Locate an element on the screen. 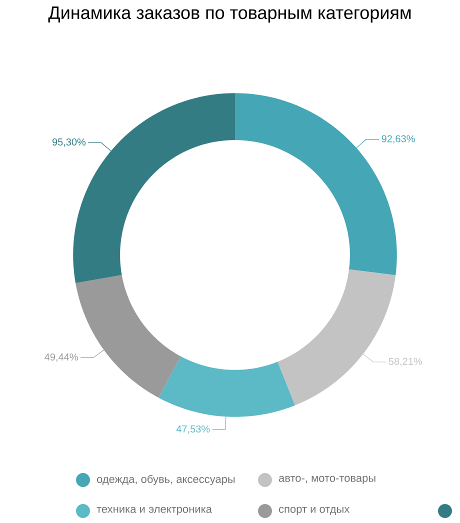  data-label: 92,63% is located at coordinates (398, 139).